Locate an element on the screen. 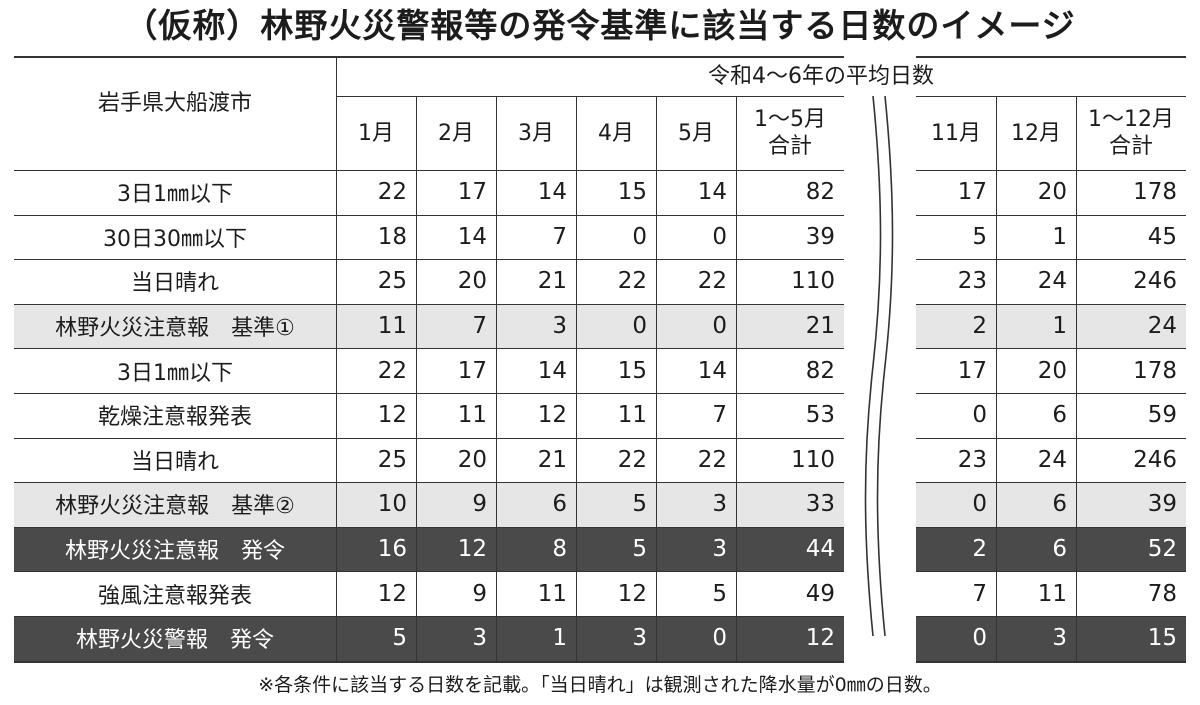 The width and height of the screenshot is (1200, 705). value-cell: 17 is located at coordinates (972, 370).